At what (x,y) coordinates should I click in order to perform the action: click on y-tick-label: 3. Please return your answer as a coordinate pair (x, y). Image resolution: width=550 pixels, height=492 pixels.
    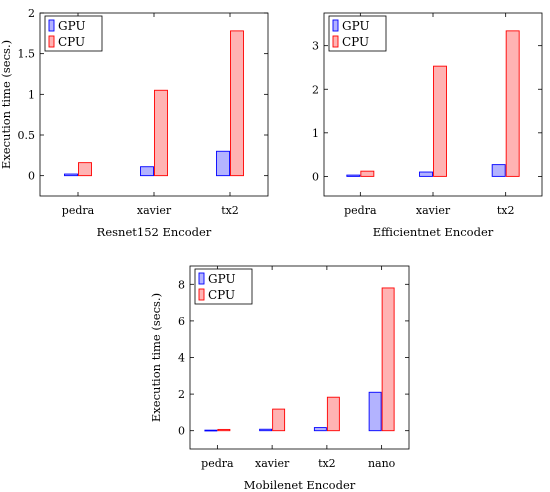
    Looking at the image, I should click on (315, 46).